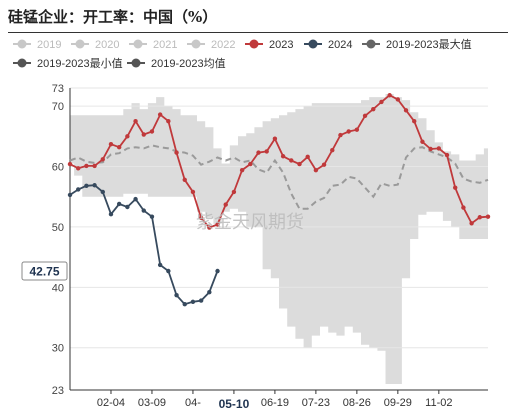 This screenshot has width=517, height=413. I want to click on x-tick-label: 06-19, so click(275, 403).